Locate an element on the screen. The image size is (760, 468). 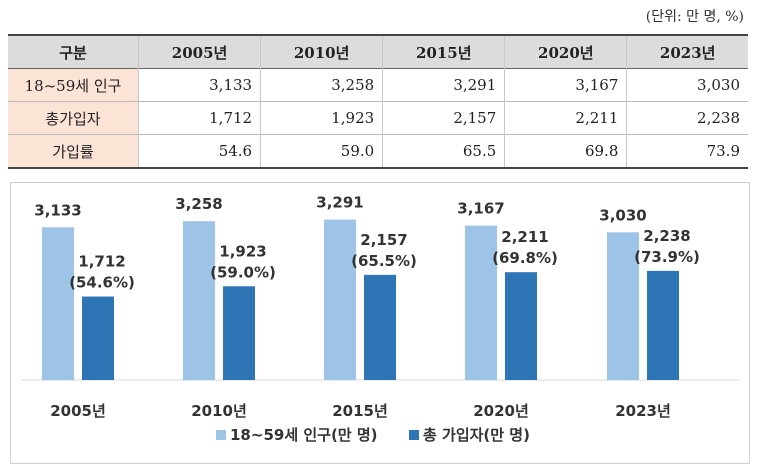
table-cell: 59.0 is located at coordinates (322, 151).